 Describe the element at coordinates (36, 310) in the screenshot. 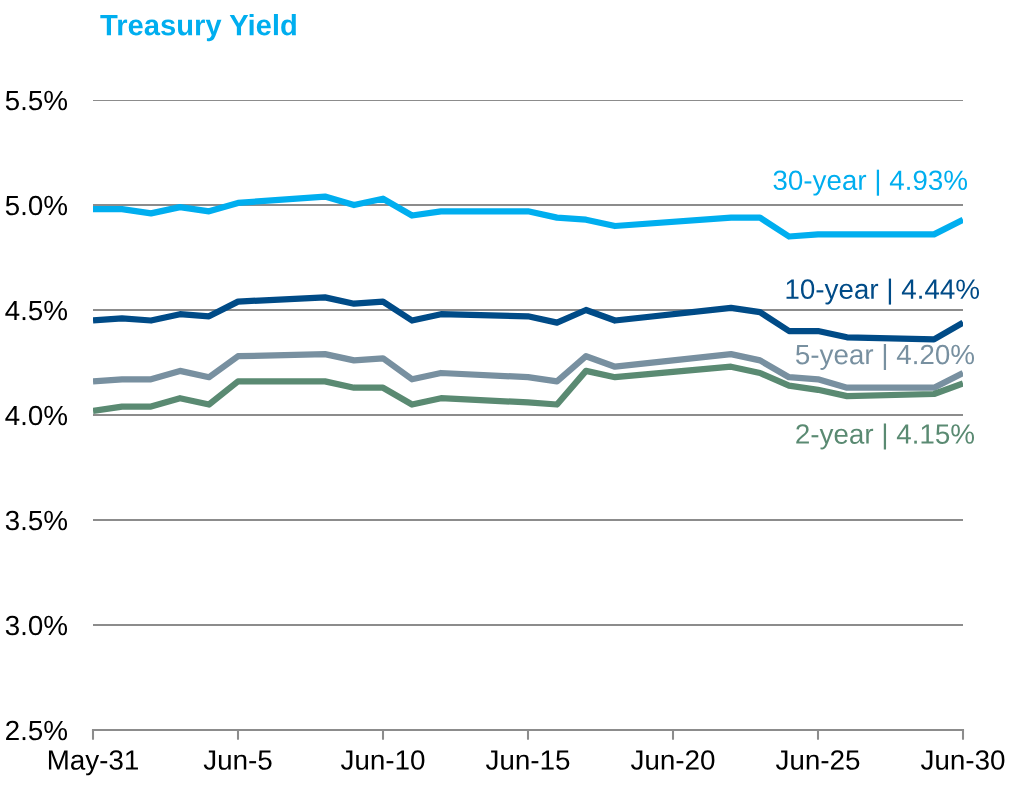

I see `y-tick-label: 4.5%` at that location.